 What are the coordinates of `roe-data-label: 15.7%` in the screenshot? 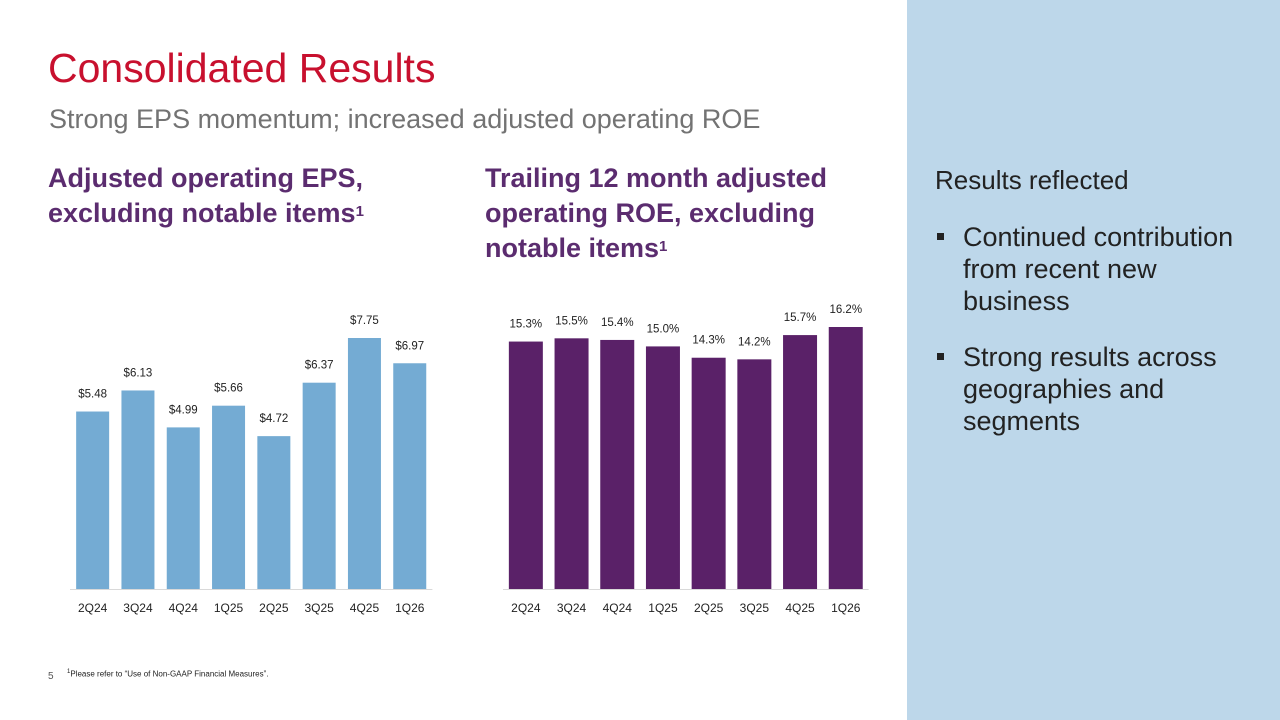 It's located at (800, 318).